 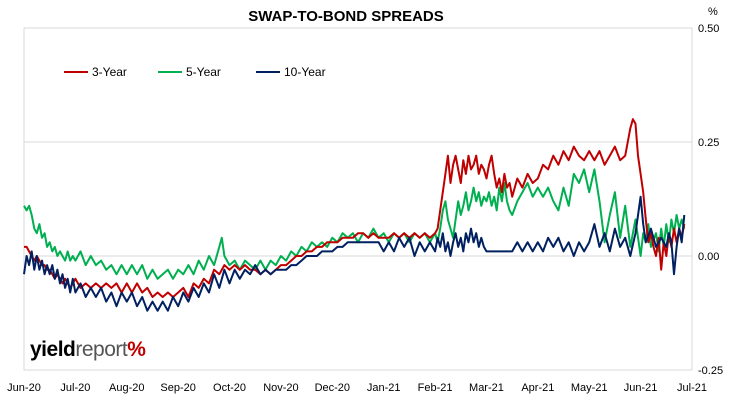 What do you see at coordinates (708, 29) in the screenshot?
I see `y-tick-label: 0.50` at bounding box center [708, 29].